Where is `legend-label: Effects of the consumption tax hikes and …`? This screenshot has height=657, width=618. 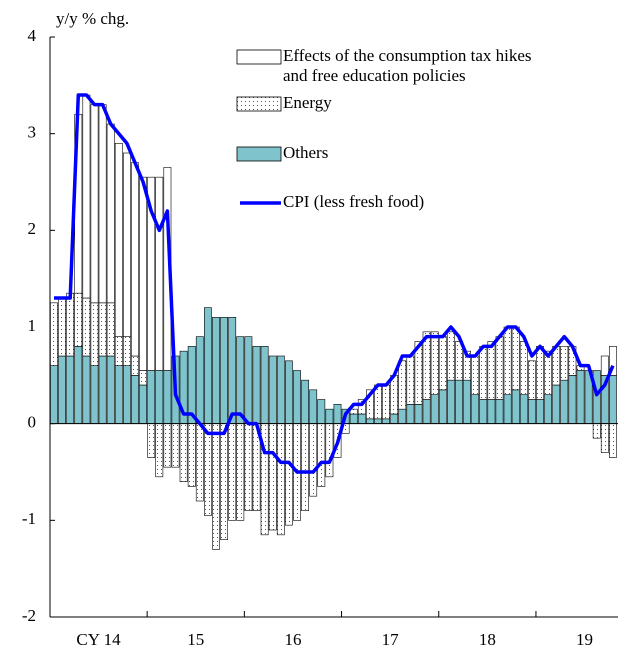
legend-label: Effects of the consumption tax hikes and … is located at coordinates (407, 65).